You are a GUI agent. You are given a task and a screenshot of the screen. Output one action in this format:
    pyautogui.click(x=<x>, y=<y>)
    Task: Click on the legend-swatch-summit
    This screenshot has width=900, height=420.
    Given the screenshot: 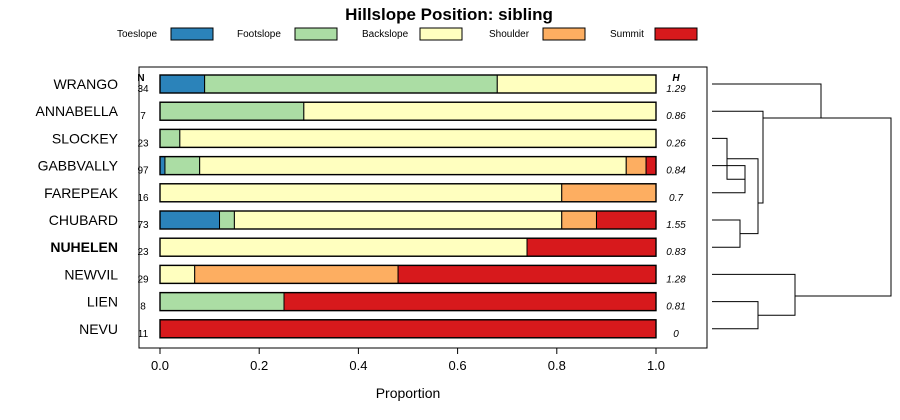 What is the action you would take?
    pyautogui.click(x=676, y=34)
    